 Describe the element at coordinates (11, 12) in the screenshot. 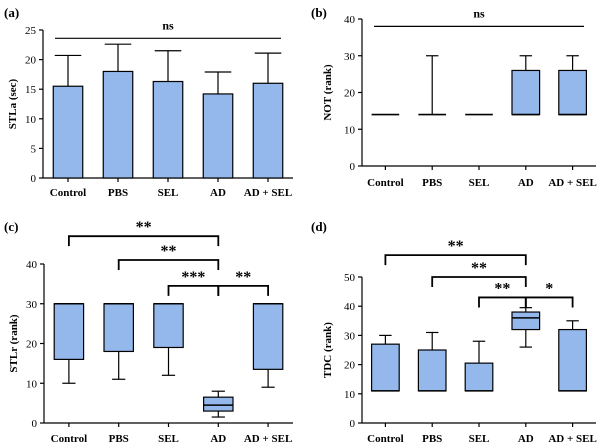

I see `panel-label: (a)` at that location.